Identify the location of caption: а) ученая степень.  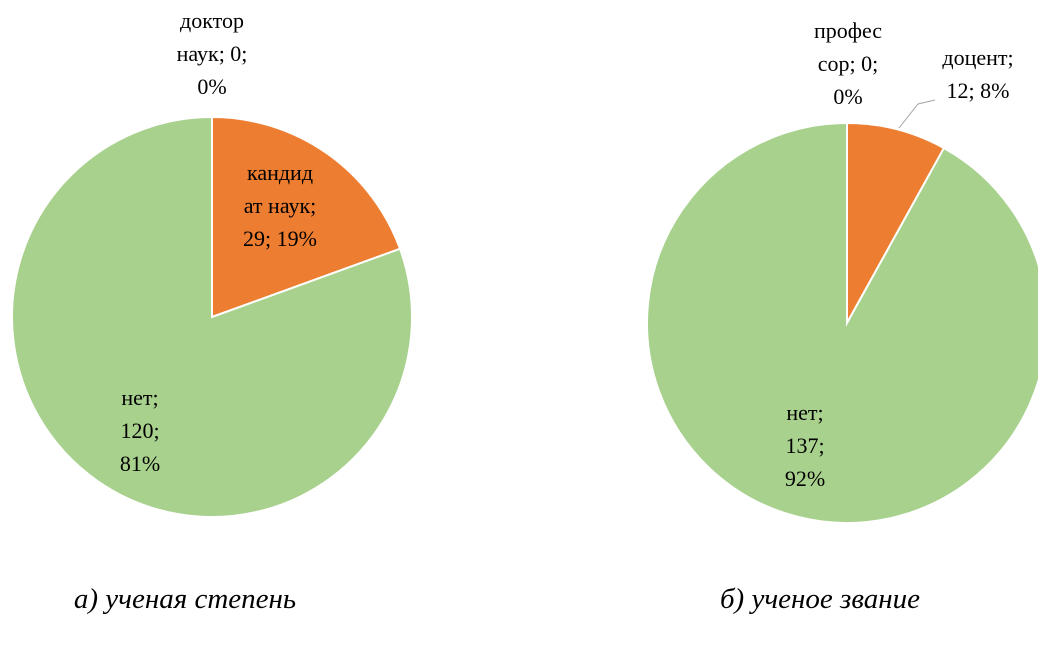
(185, 599).